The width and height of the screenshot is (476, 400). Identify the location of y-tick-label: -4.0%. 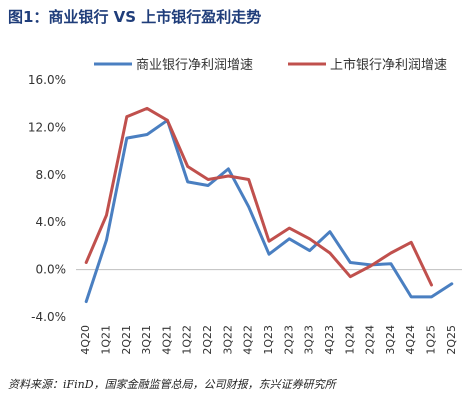
(48, 317).